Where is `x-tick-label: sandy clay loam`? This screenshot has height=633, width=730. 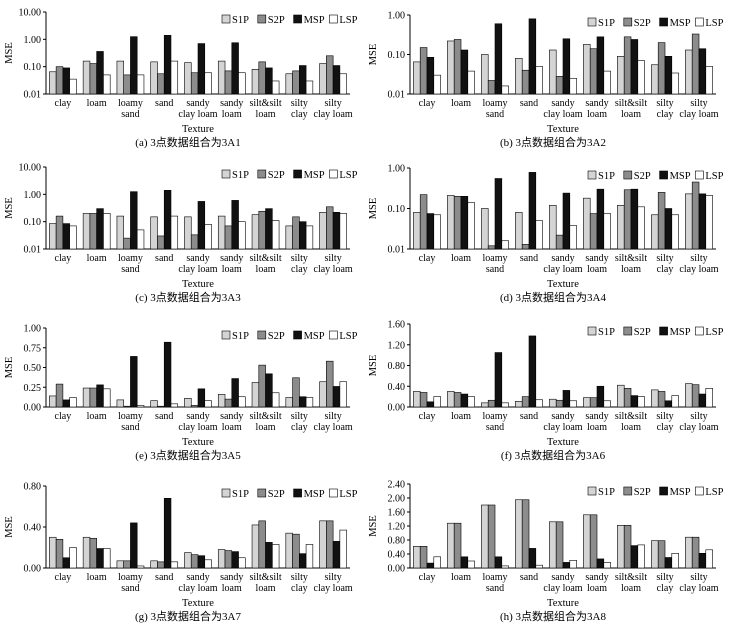
x-tick-label: sandy clay loam is located at coordinates (197, 109).